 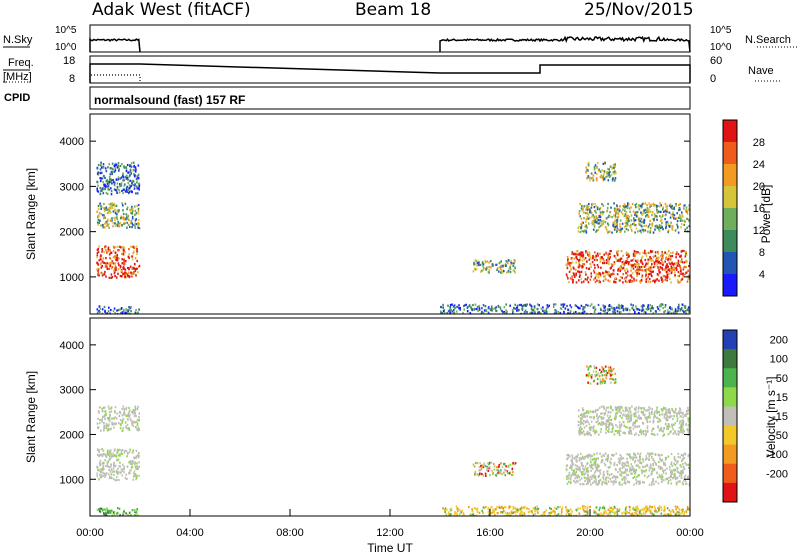 I want to click on velocity-colorbar-tick-1: 100, so click(x=779, y=360).